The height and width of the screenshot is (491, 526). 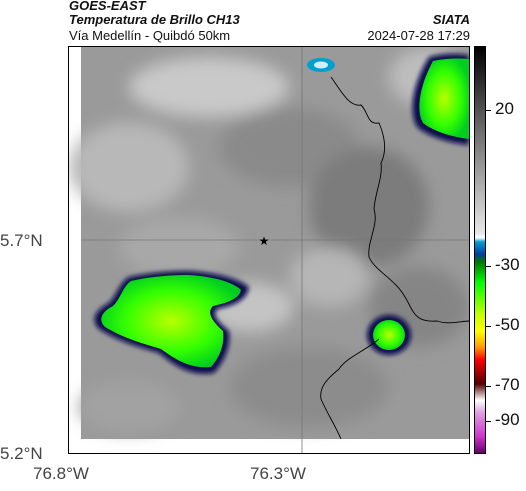 What do you see at coordinates (451, 19) in the screenshot?
I see `organization-label: SIATA` at bounding box center [451, 19].